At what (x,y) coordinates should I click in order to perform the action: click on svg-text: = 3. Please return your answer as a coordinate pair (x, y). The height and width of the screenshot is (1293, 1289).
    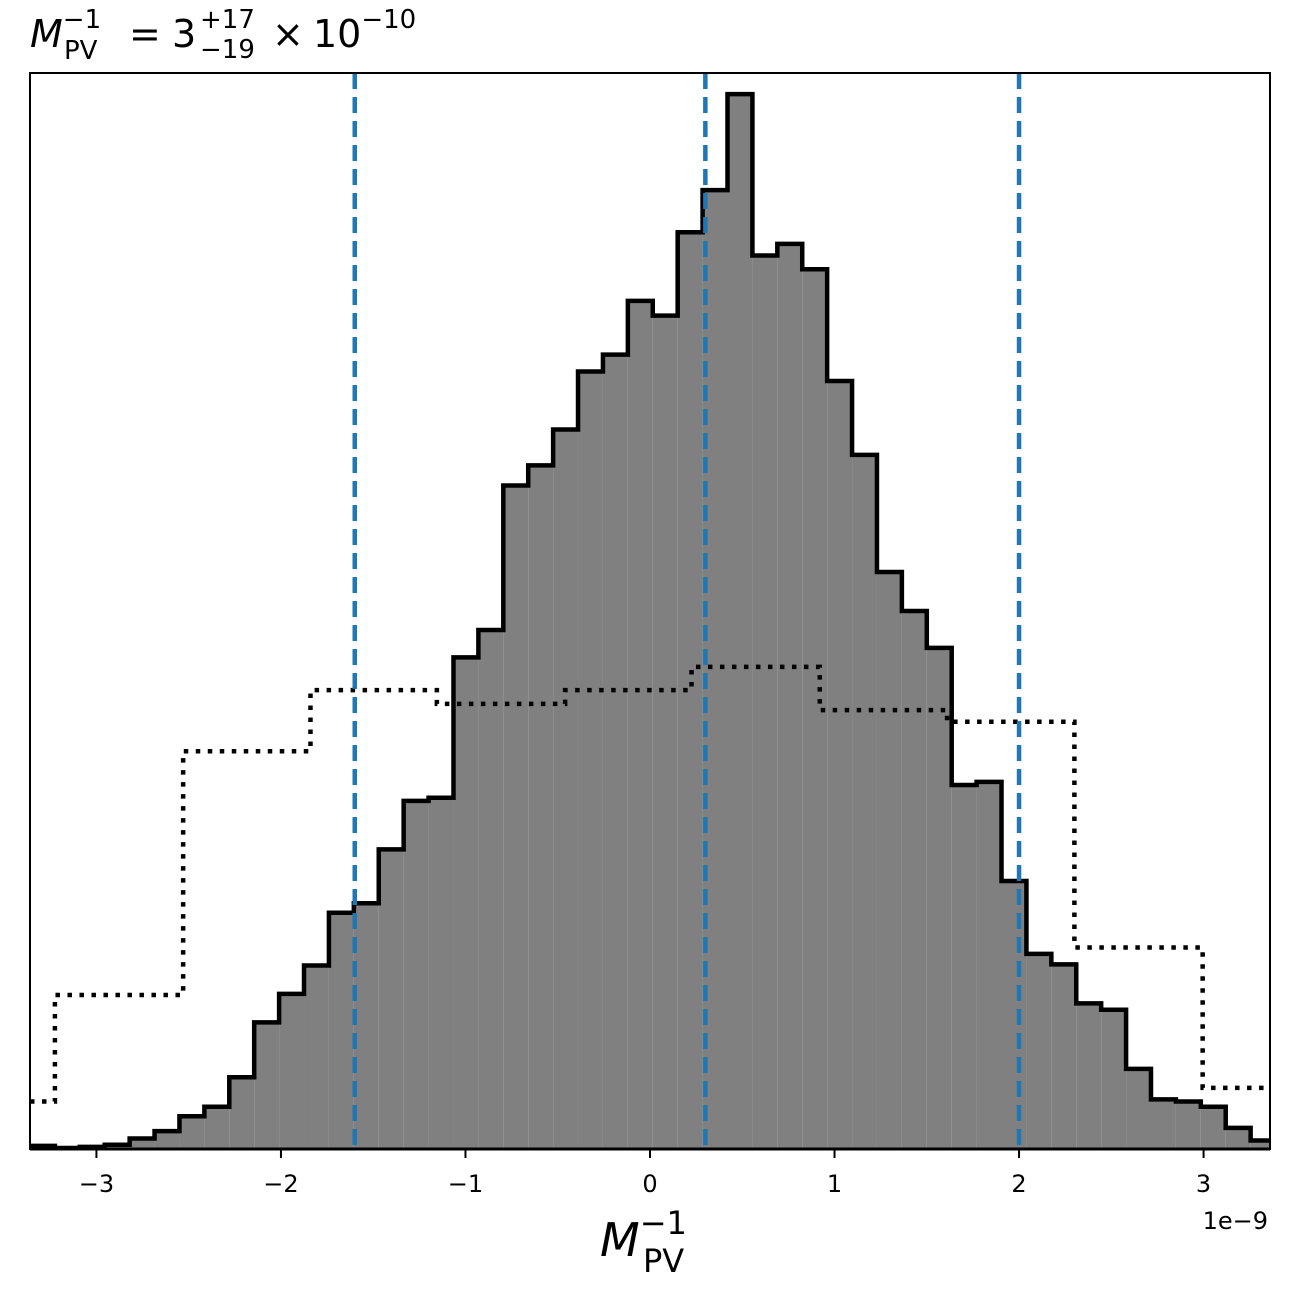
    Looking at the image, I should click on (162, 34).